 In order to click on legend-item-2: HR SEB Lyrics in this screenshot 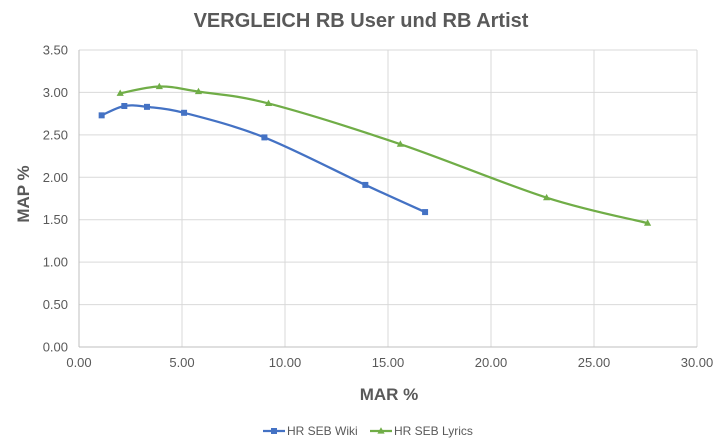, I will do `click(421, 431)`.